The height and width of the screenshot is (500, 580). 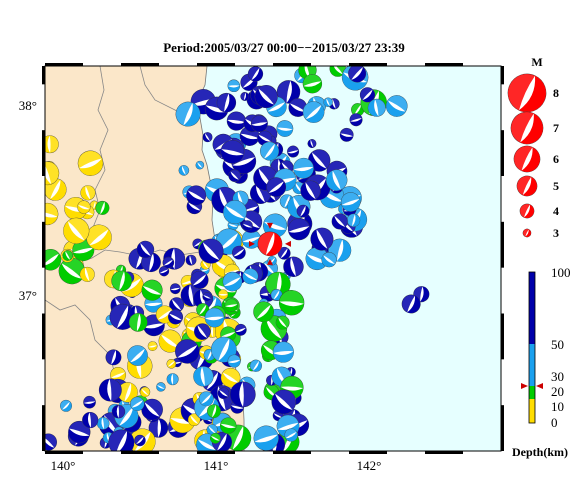 I want to click on magnitude-legend-label: 4, so click(x=556, y=211).